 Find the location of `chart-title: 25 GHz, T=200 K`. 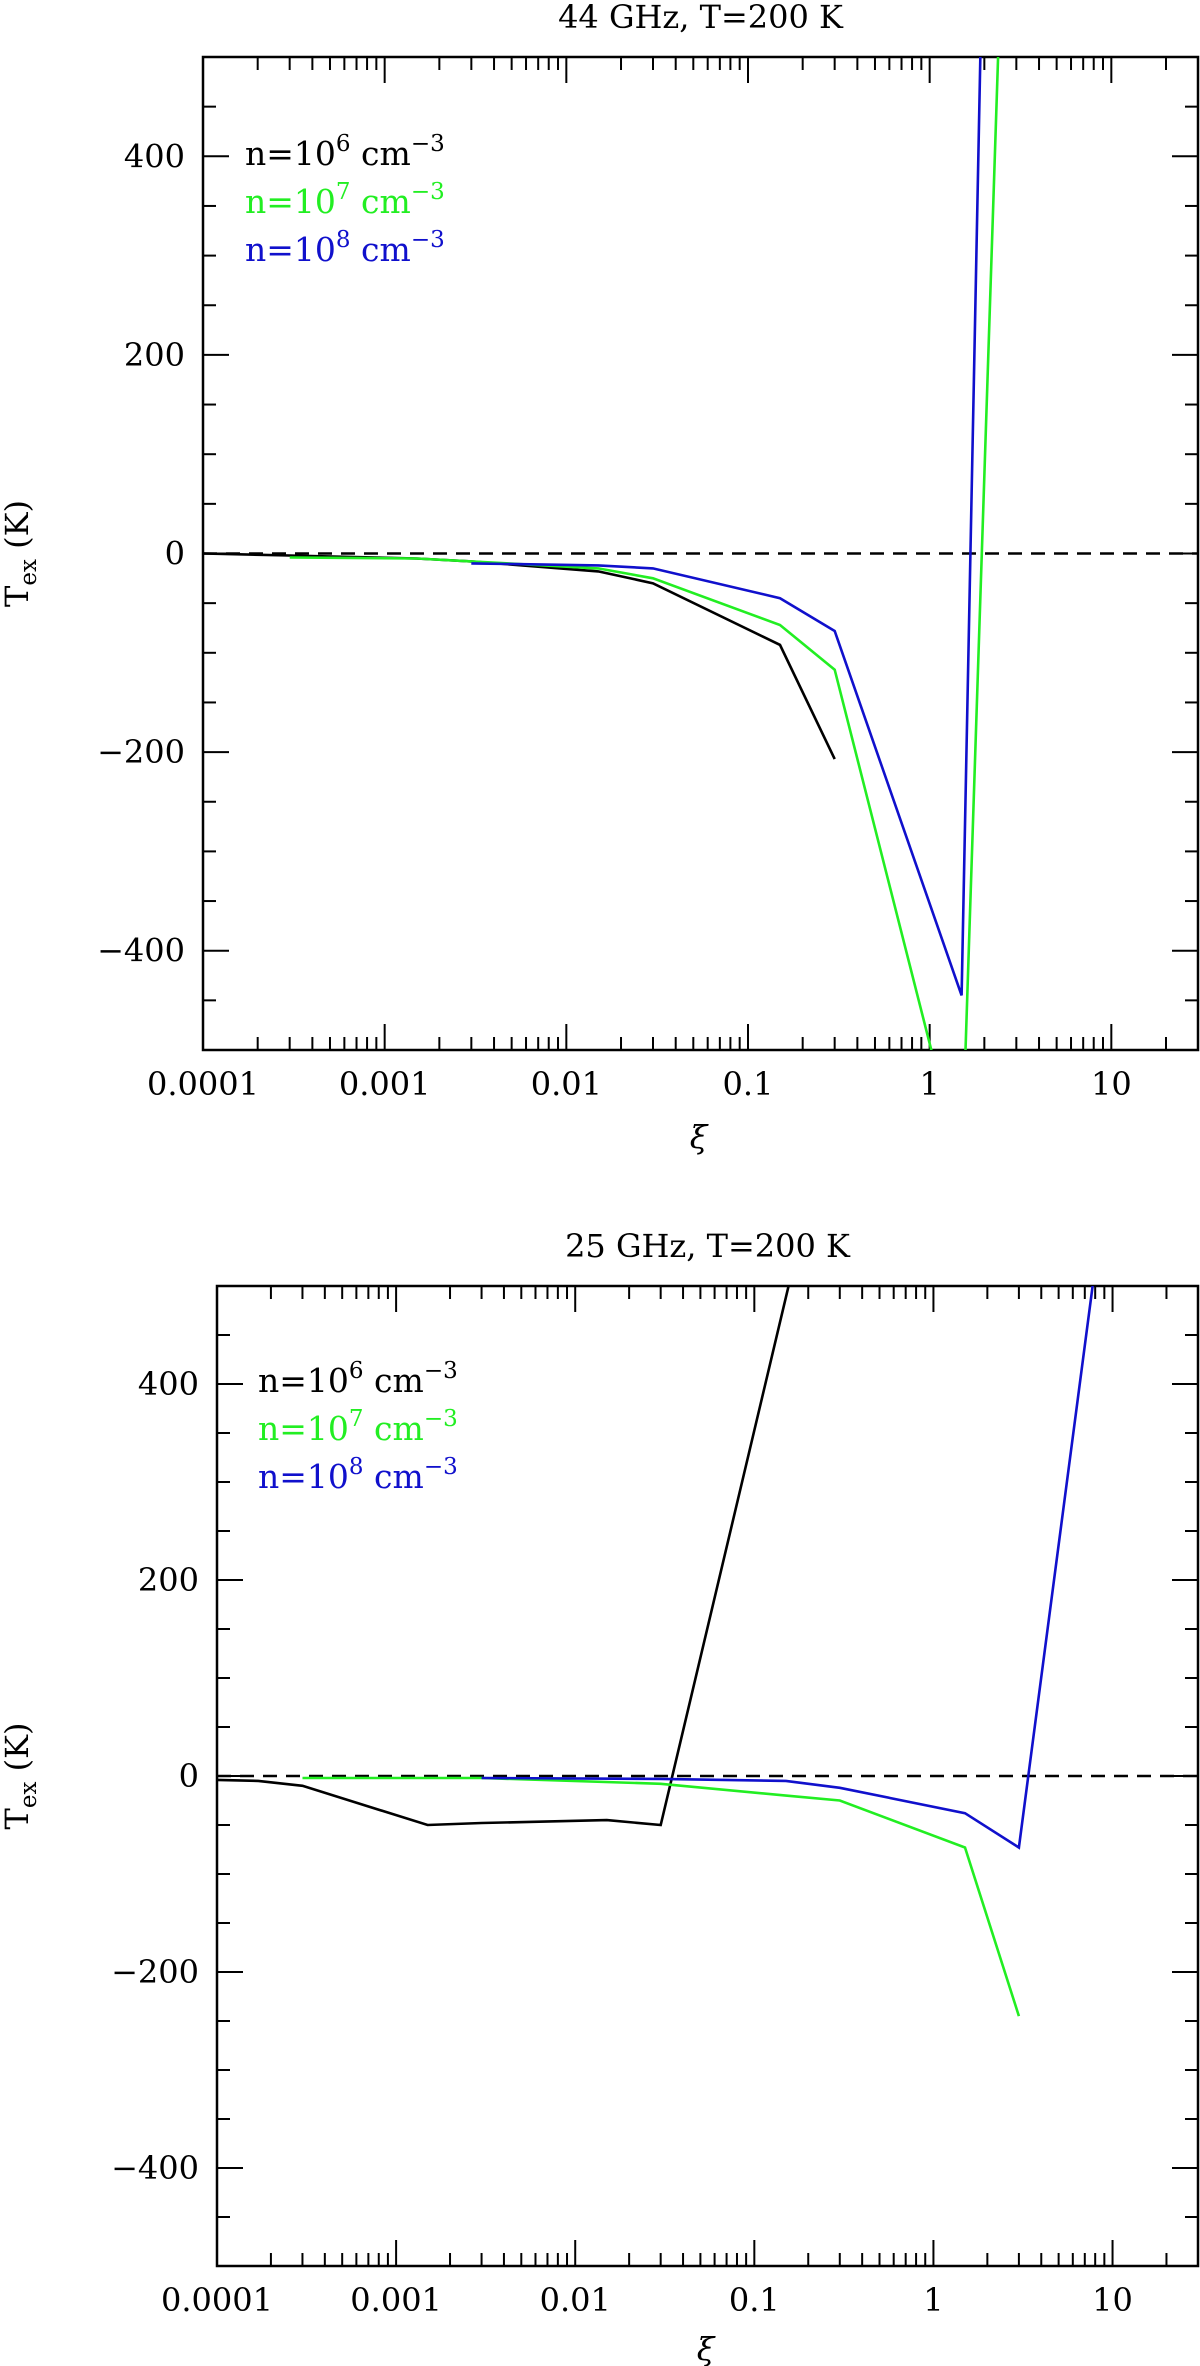

chart-title: 25 GHz, T=200 K is located at coordinates (708, 1246).